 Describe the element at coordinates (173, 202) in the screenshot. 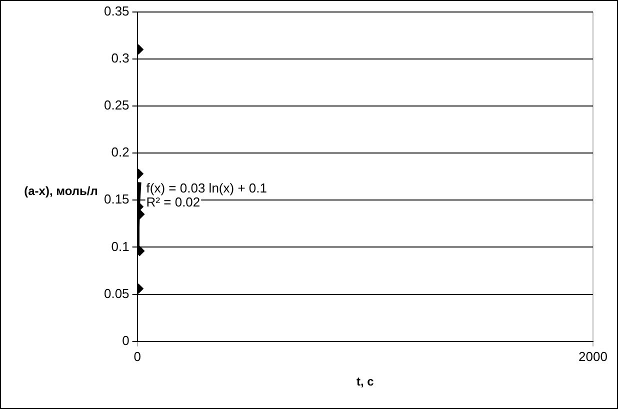

I see `annotation: R² = 0.02` at that location.